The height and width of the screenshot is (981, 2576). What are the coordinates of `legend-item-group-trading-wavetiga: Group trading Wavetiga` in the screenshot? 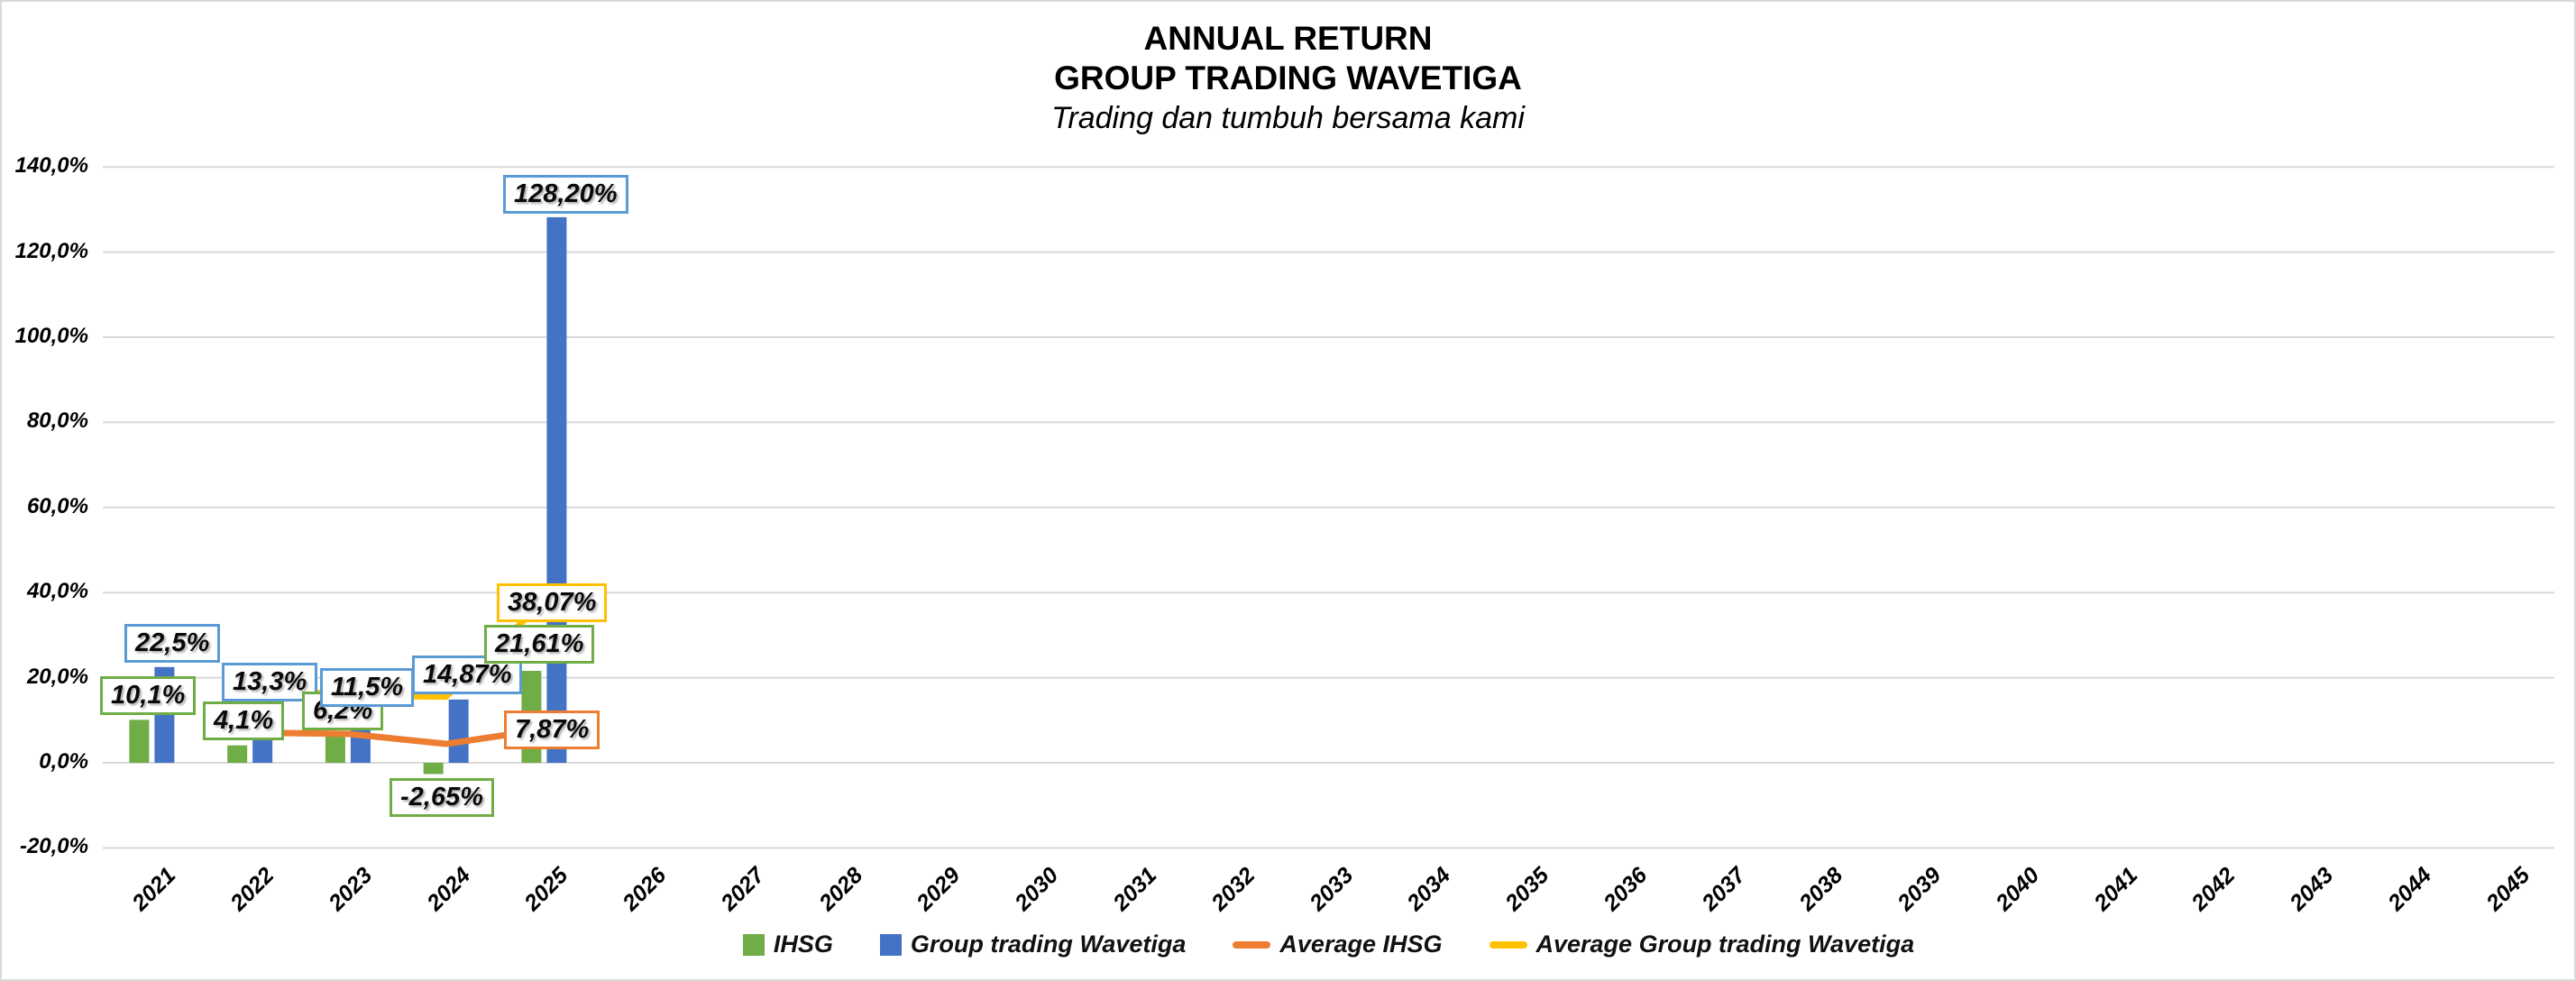 It's located at (1033, 944).